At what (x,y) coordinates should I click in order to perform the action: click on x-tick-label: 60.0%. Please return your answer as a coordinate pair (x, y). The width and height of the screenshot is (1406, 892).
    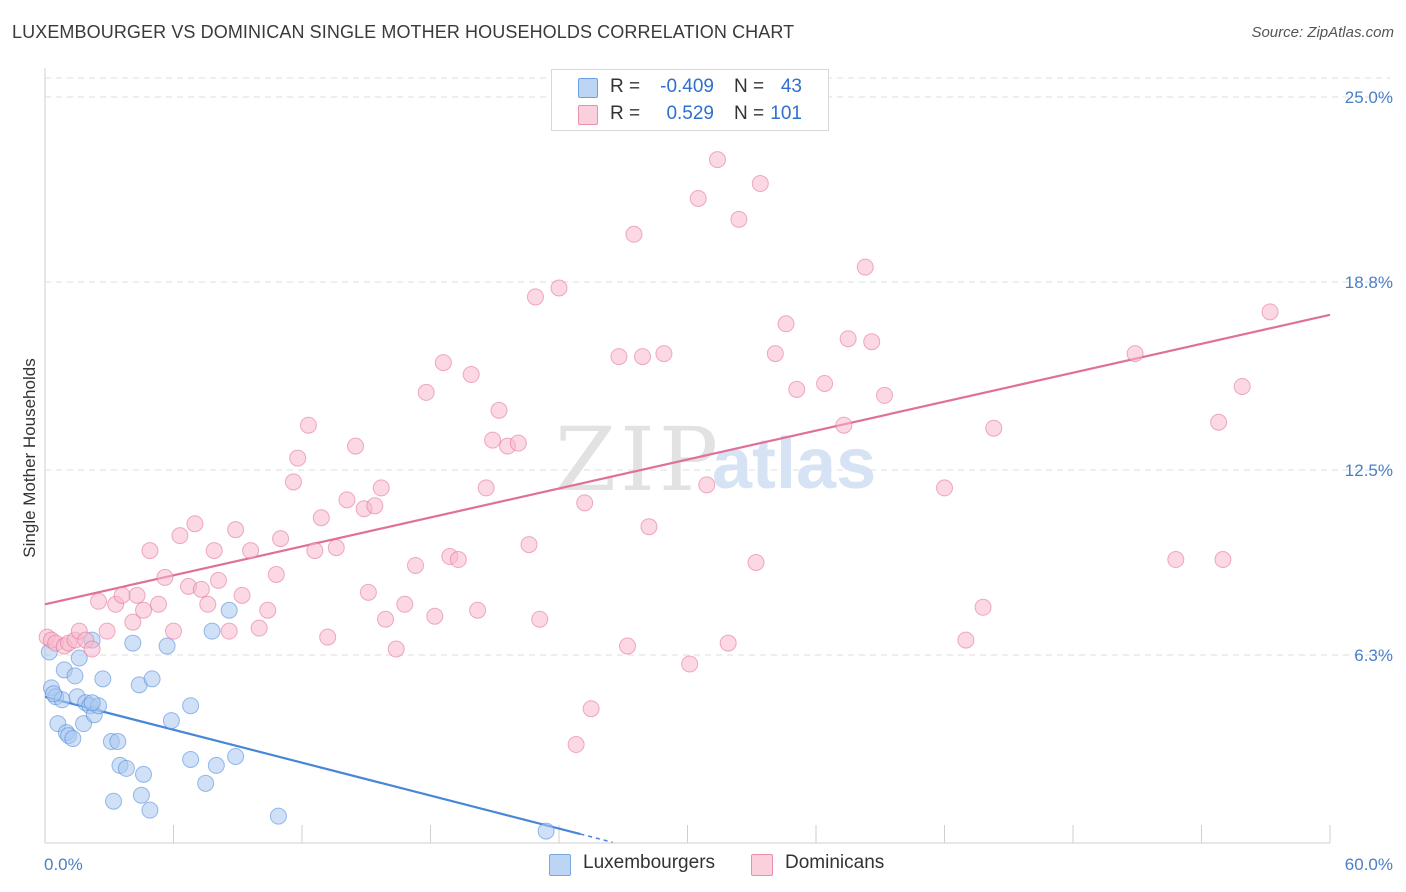
    Looking at the image, I should click on (1369, 864).